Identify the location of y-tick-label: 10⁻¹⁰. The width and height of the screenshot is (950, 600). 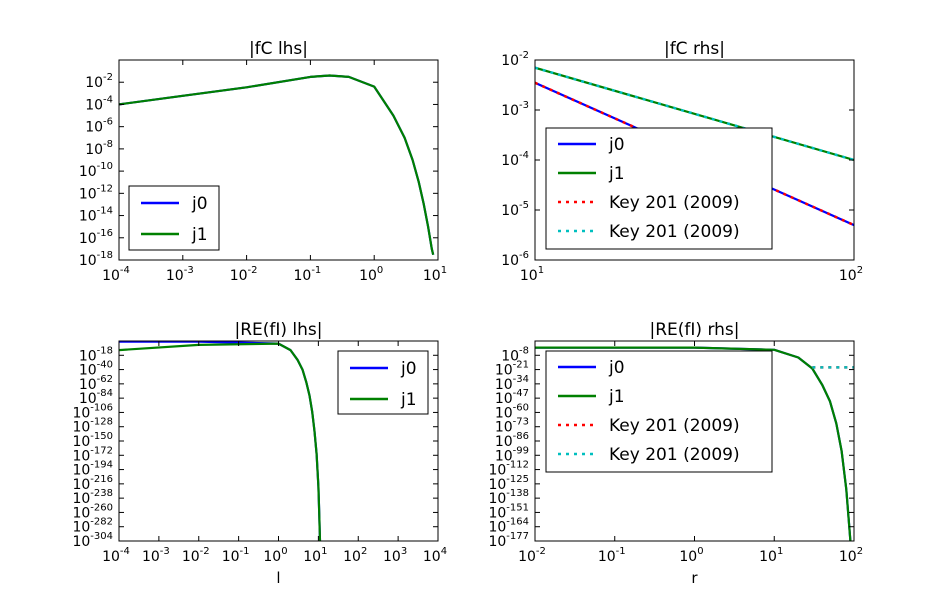
(96, 170).